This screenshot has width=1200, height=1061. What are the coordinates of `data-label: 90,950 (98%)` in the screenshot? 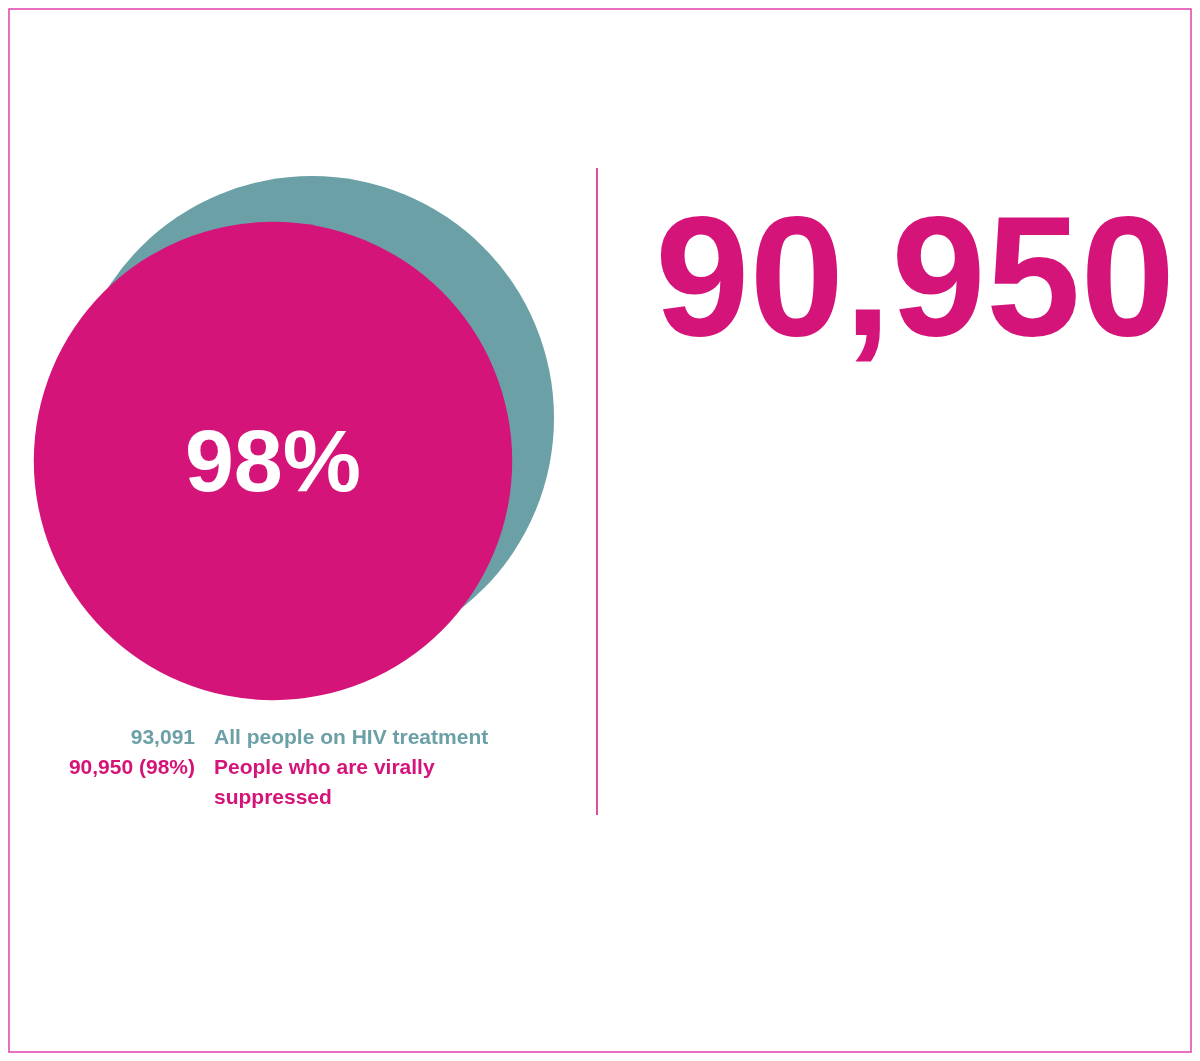 It's located at (131, 766).